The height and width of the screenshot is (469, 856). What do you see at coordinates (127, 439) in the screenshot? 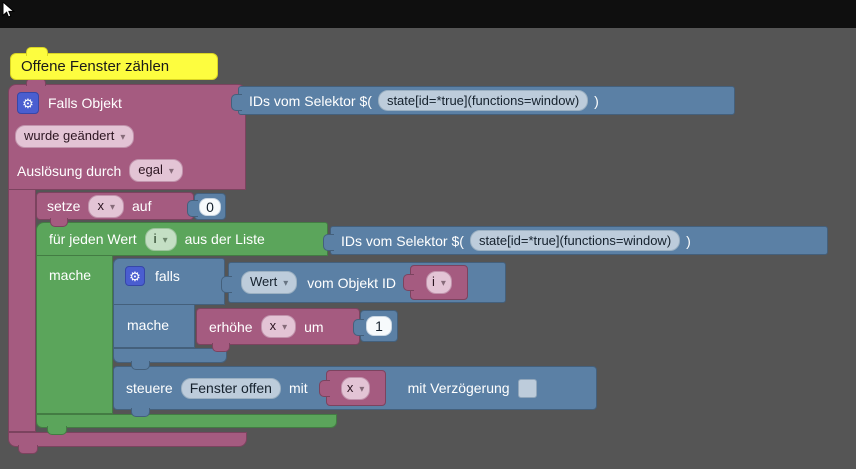
I see `trigger-block-foot` at bounding box center [127, 439].